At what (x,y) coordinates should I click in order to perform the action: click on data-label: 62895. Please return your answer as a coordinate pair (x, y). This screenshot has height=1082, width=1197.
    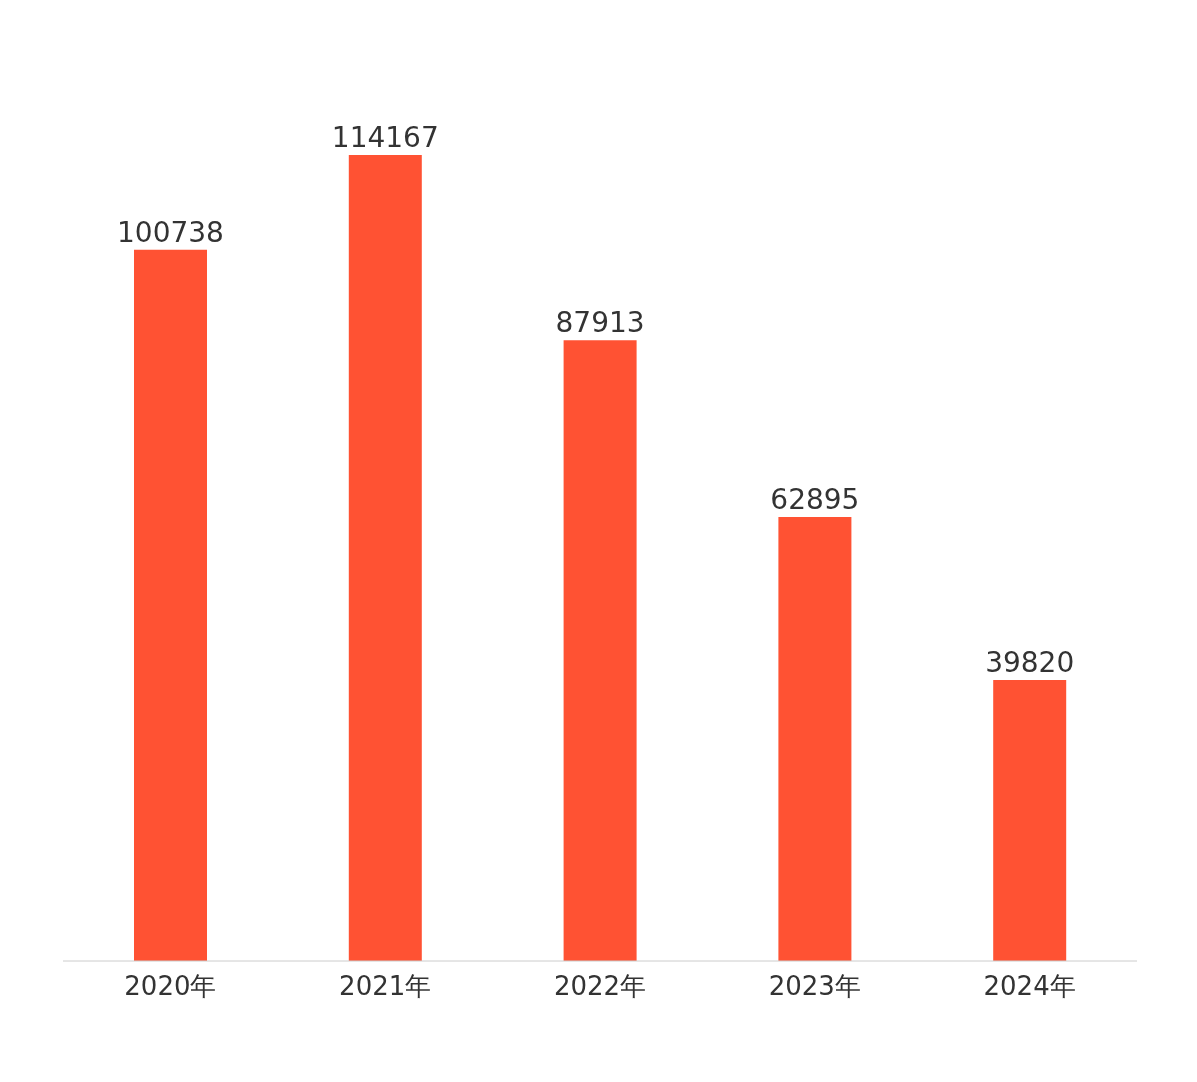
    Looking at the image, I should click on (815, 499).